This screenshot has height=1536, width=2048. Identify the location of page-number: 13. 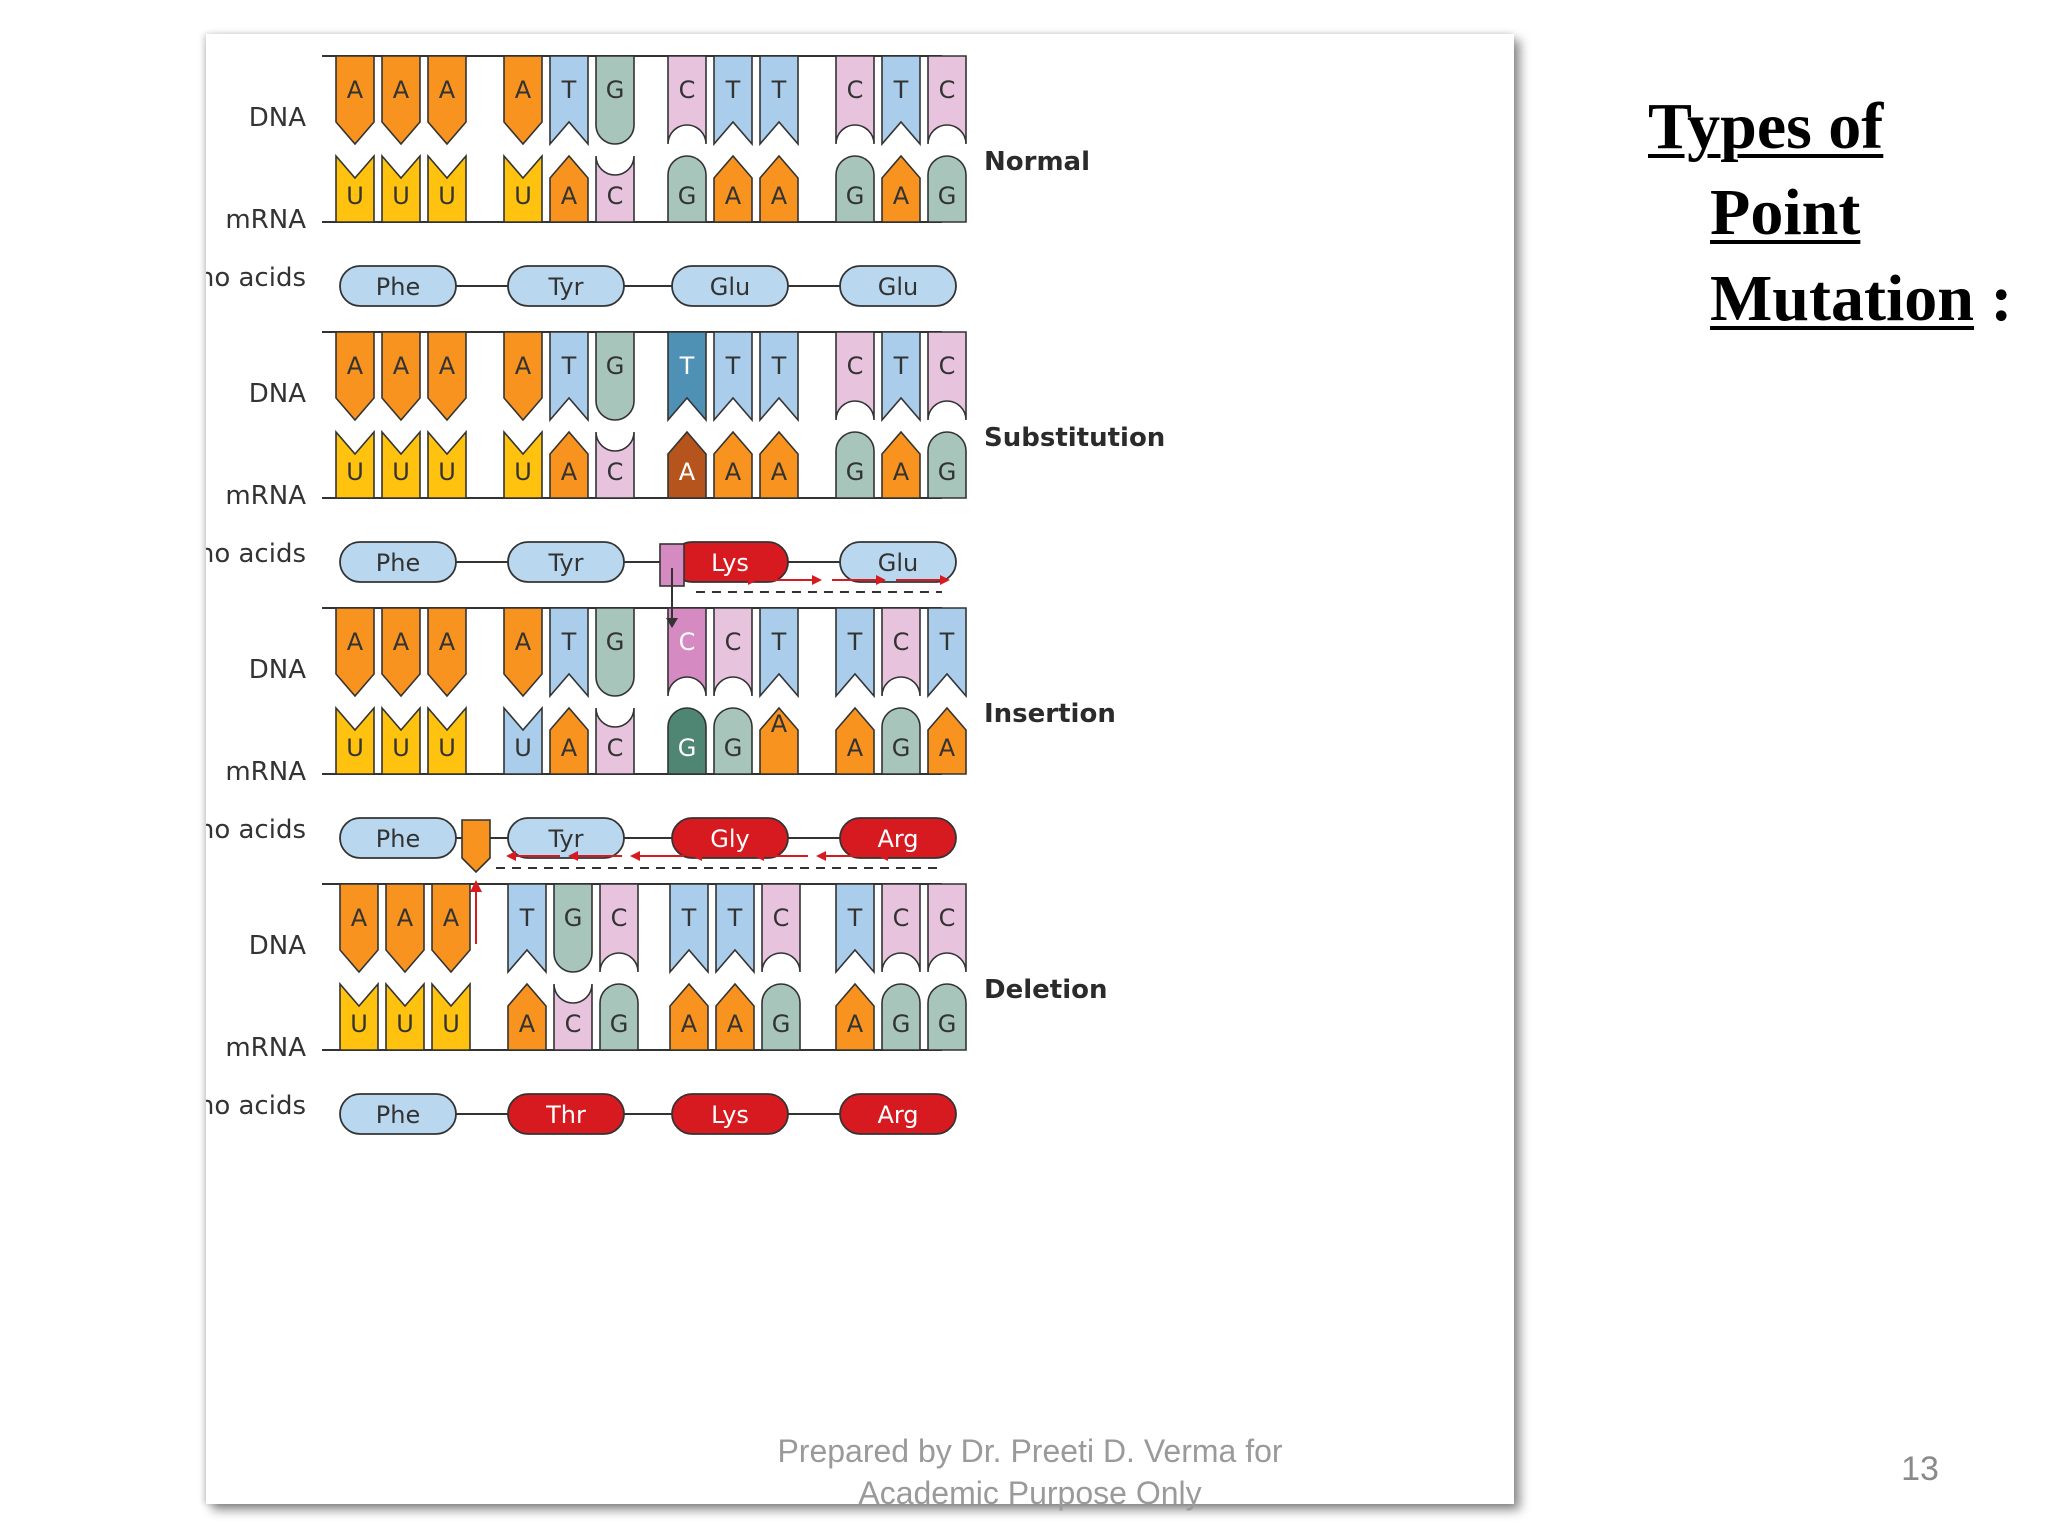
(1920, 1469).